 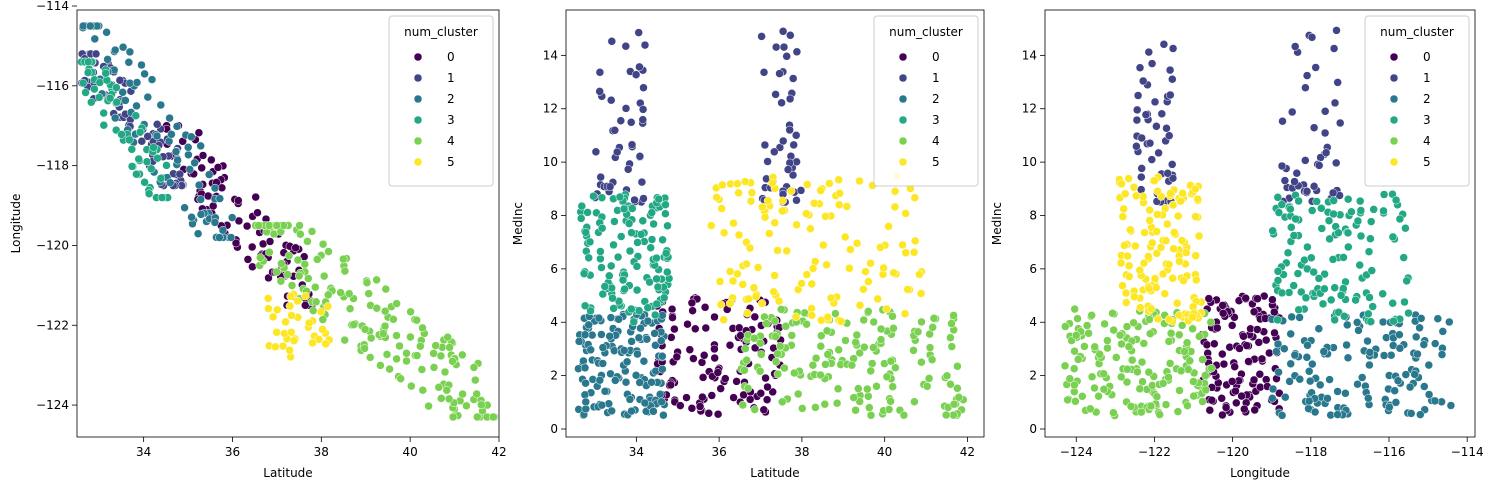 I want to click on y-tick-label: −124, so click(x=52, y=405).